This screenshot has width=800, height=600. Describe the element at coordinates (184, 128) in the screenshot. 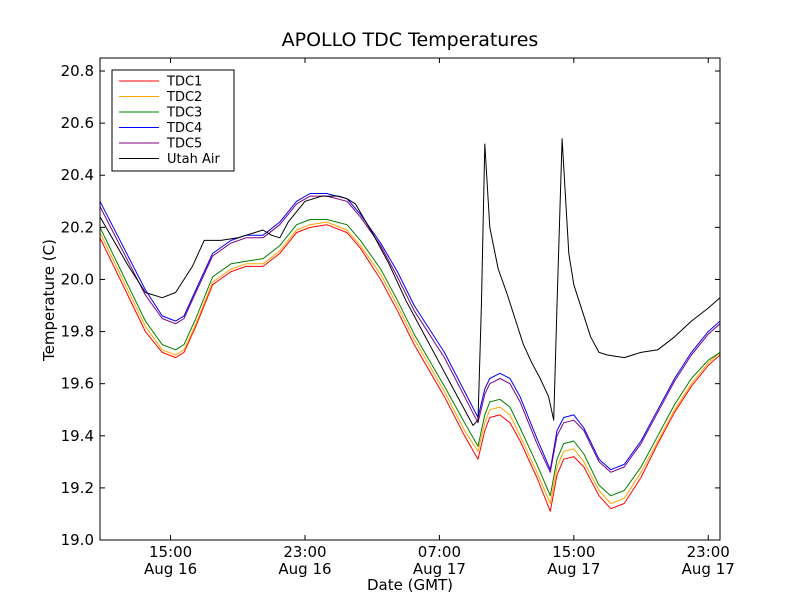

I see `legend-label: TDC4` at that location.